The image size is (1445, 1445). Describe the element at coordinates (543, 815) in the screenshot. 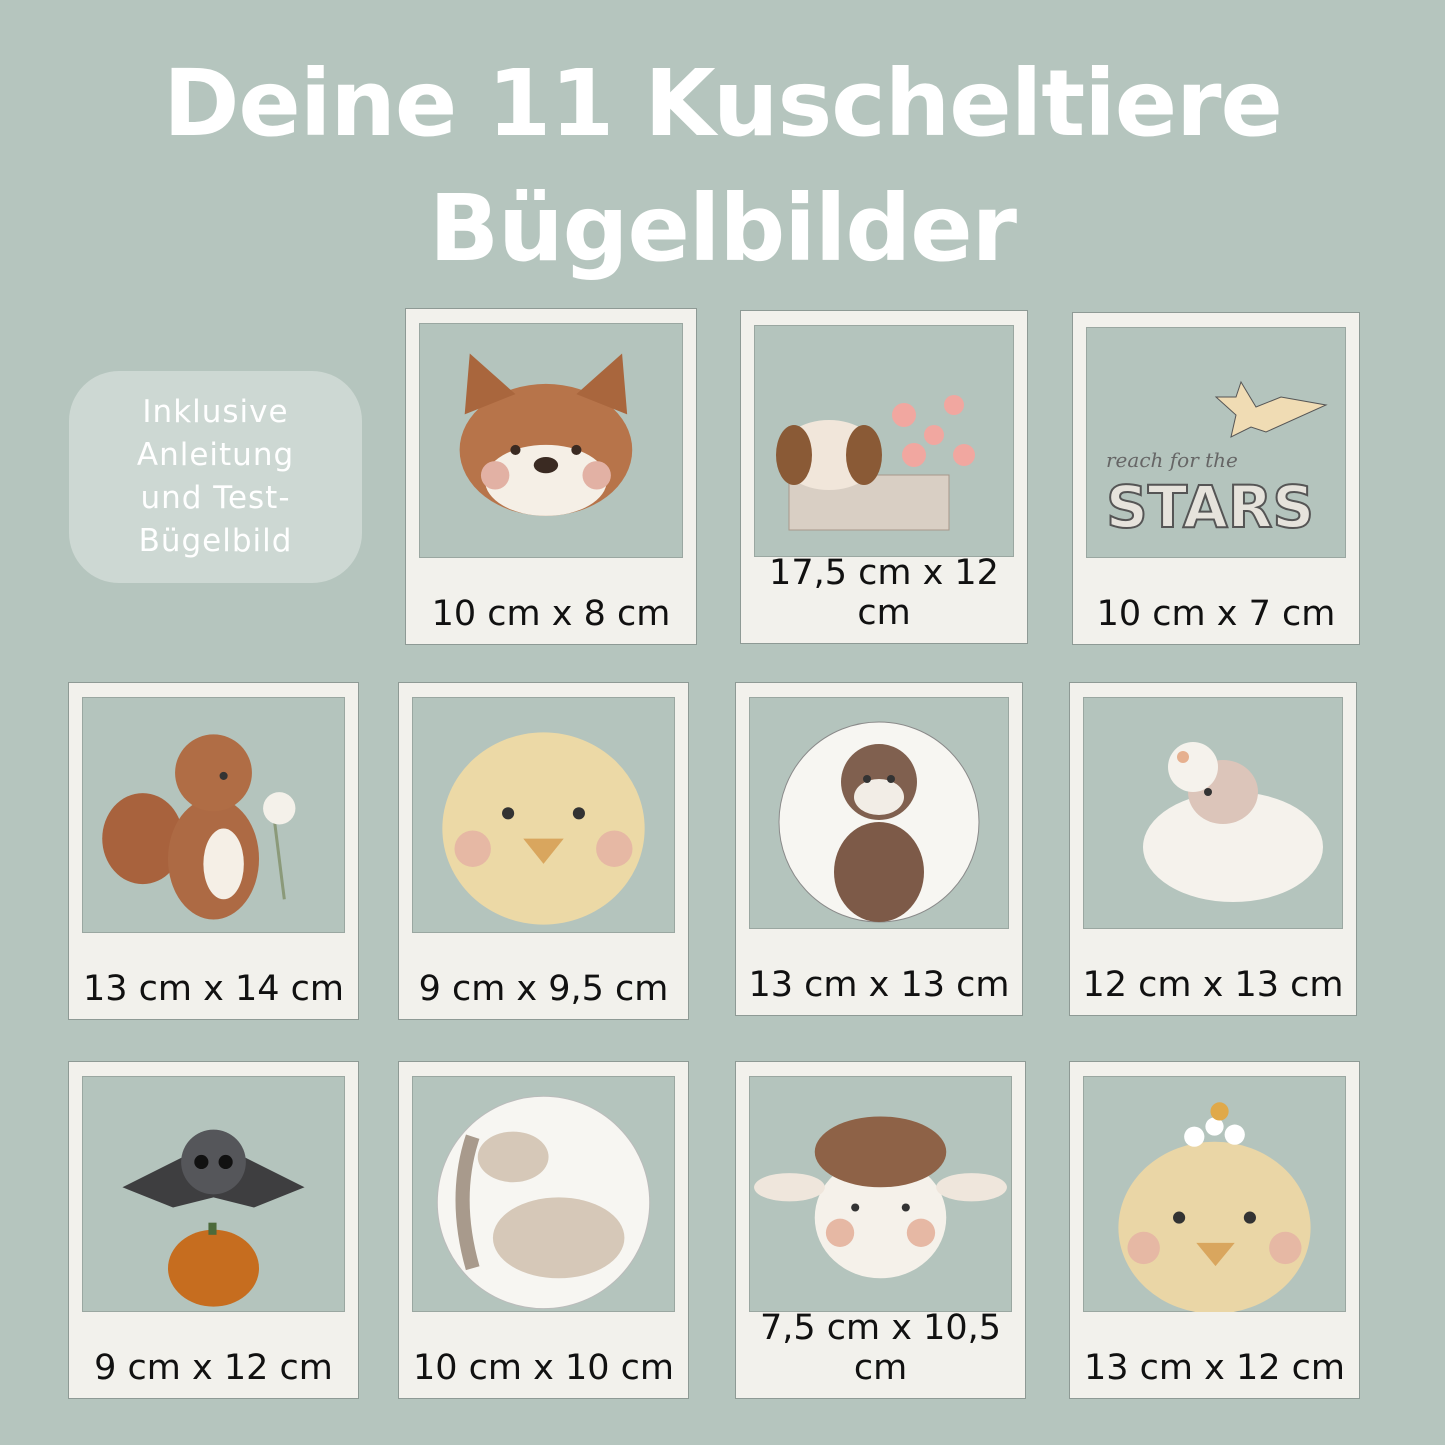

I see `chick-illustration` at that location.